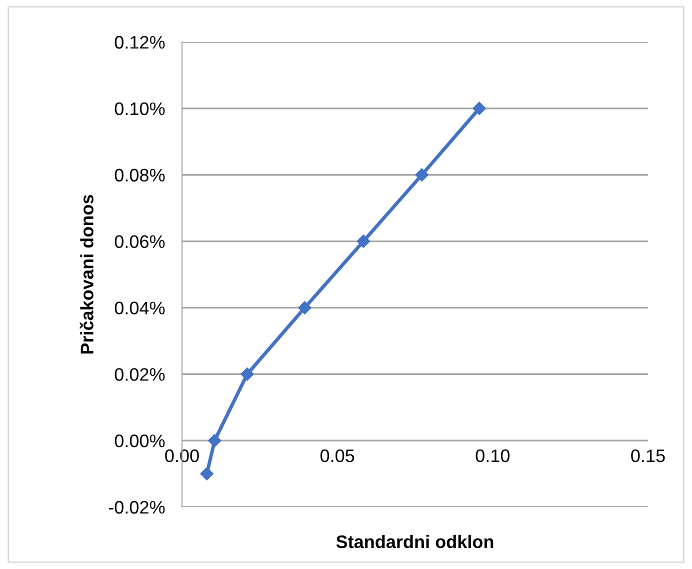  Describe the element at coordinates (139, 308) in the screenshot. I see `y-tick-label: 0.04%` at that location.